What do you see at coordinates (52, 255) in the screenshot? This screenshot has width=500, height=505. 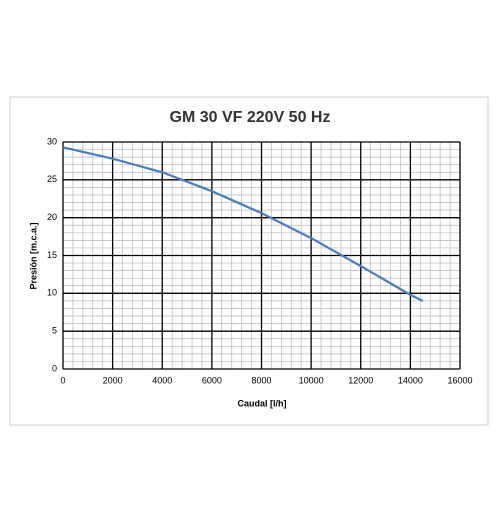 I see `y-tick-label: 15` at bounding box center [52, 255].